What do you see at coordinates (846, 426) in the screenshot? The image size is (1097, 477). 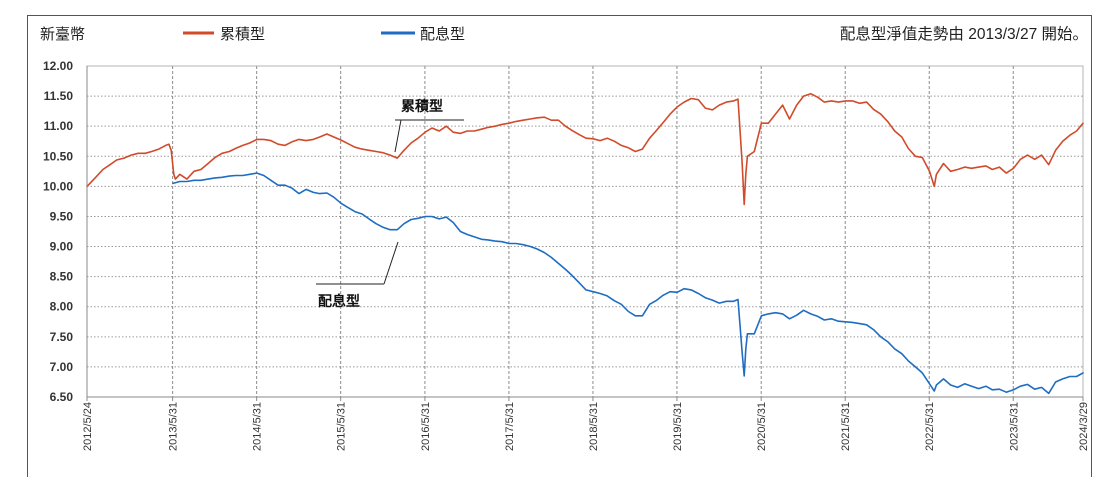 I see `x-tick-label: 2021/5/31` at bounding box center [846, 426].